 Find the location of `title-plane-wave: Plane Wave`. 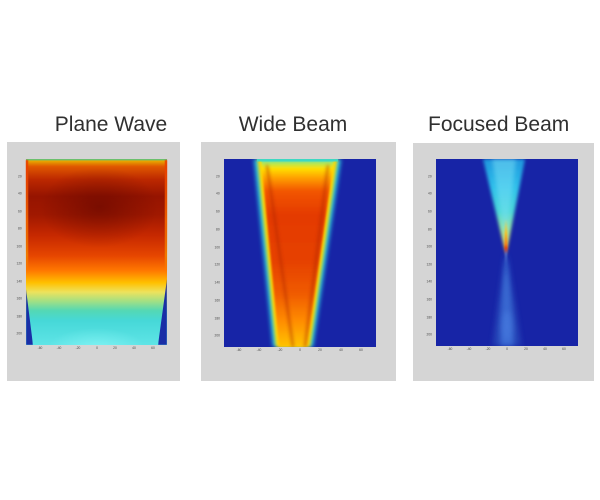

title-plane-wave: Plane Wave is located at coordinates (111, 124).